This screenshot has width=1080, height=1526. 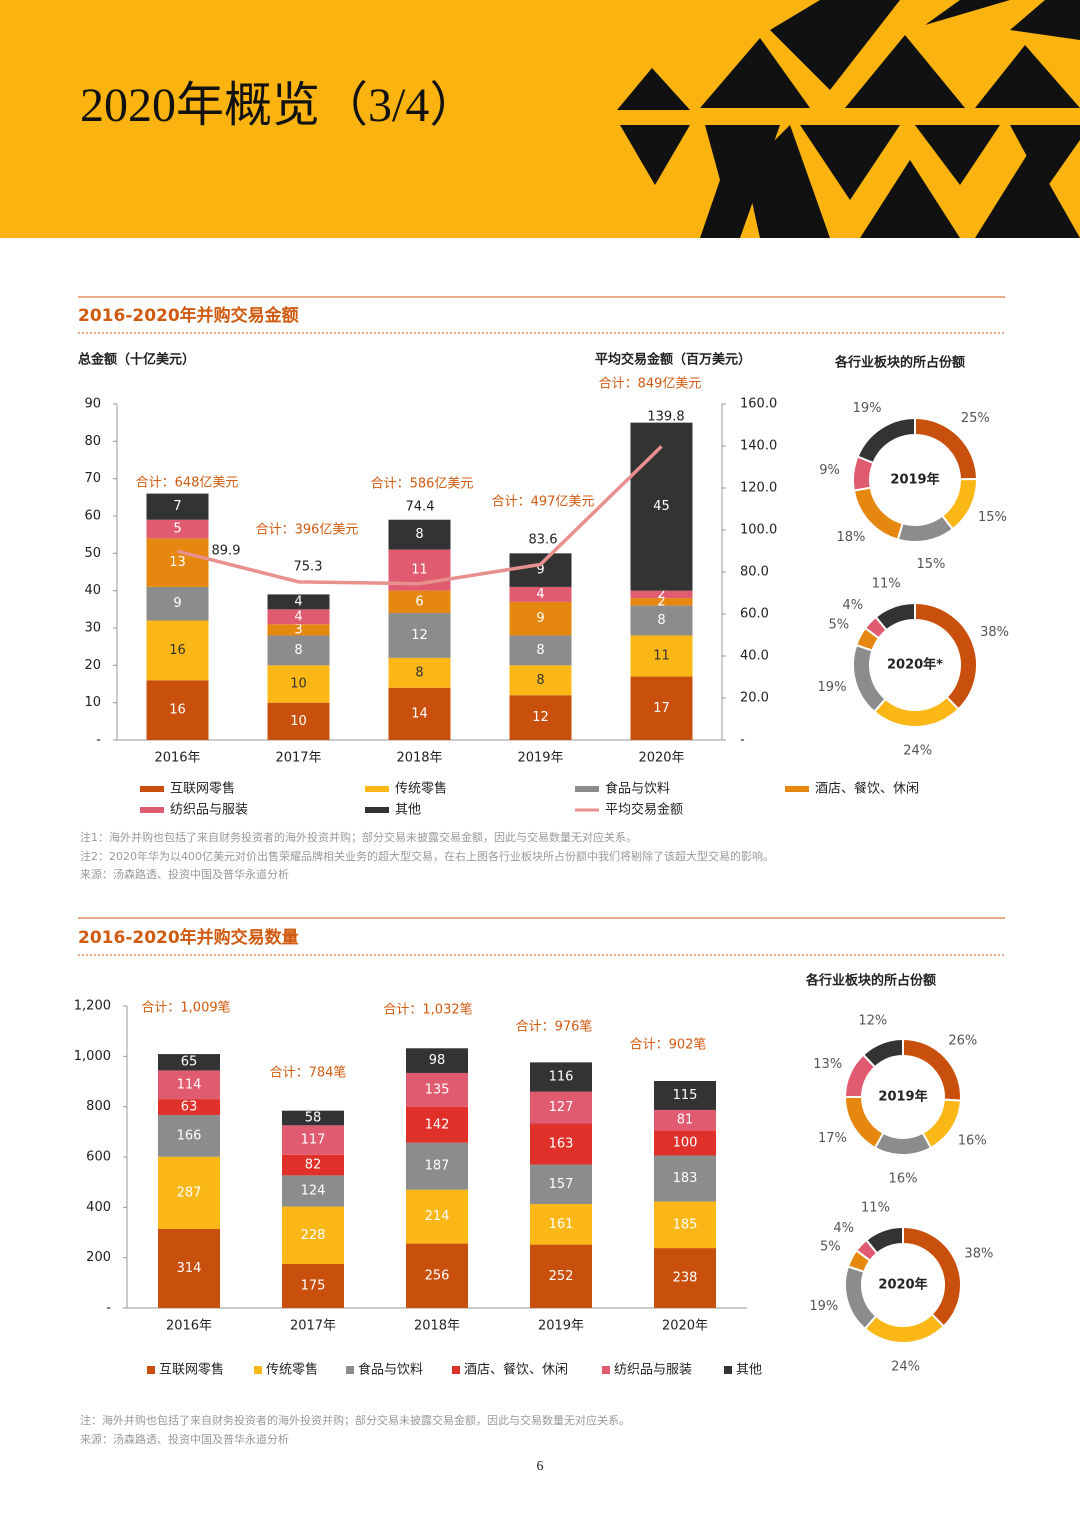 I want to click on line-value-label: 139.8, so click(x=665, y=417).